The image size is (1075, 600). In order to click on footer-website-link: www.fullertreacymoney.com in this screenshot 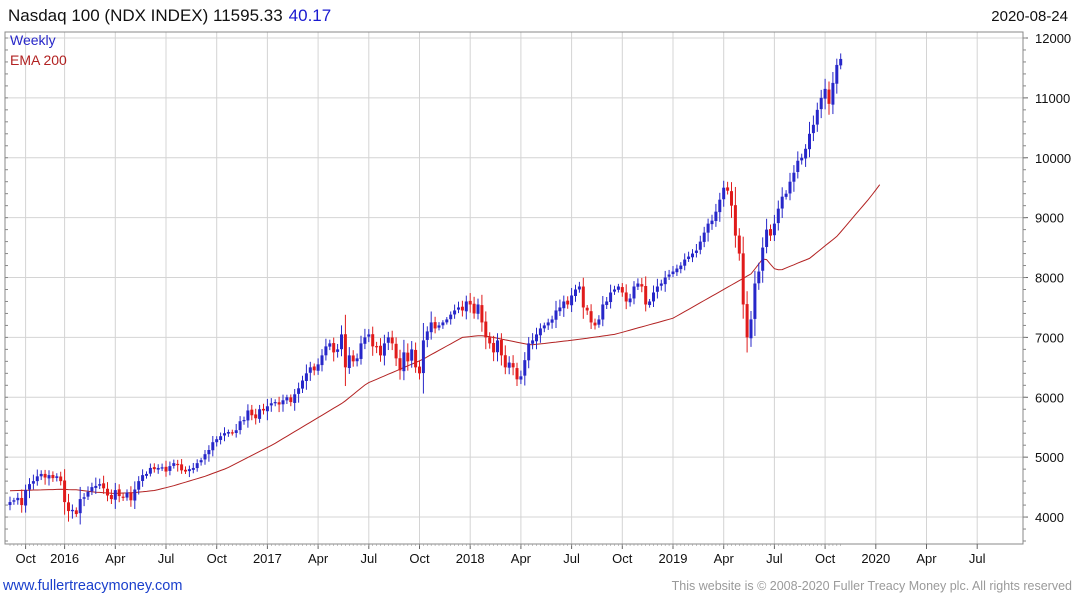, I will do `click(92, 586)`.